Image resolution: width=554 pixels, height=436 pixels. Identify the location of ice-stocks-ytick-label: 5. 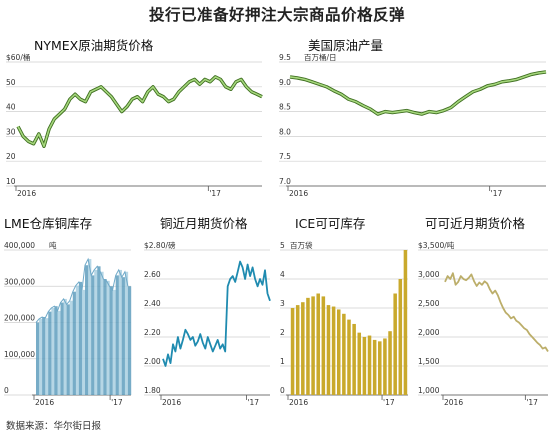
(282, 245).